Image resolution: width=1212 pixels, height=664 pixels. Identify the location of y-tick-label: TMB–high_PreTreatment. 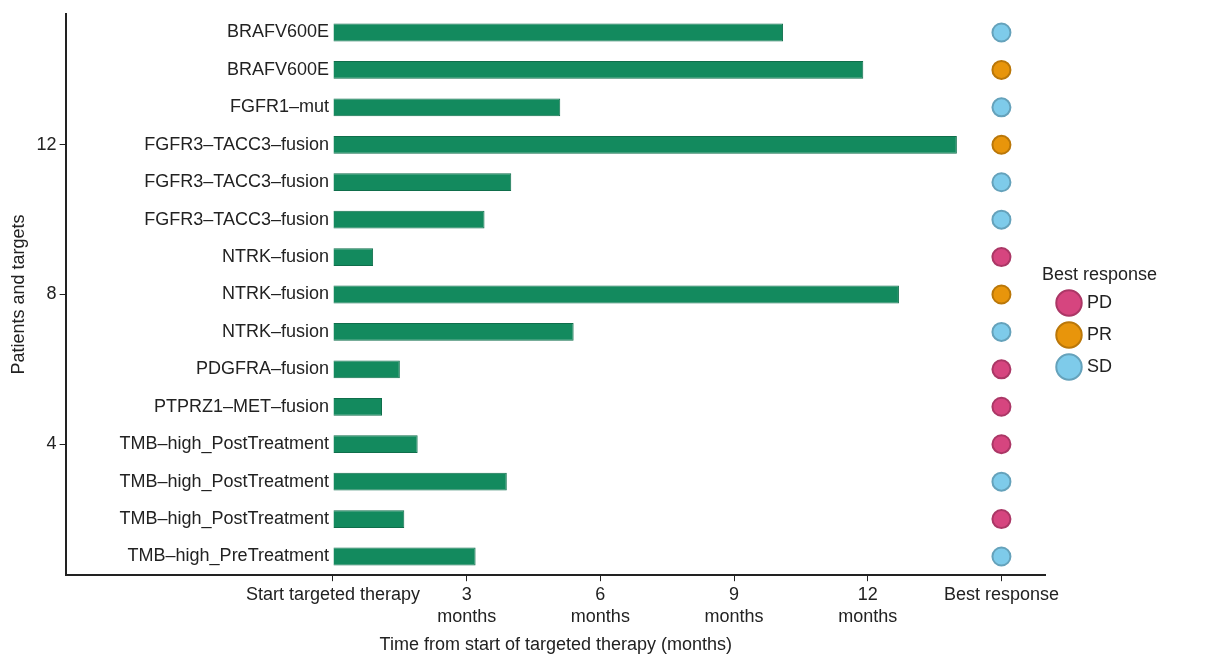
(228, 556).